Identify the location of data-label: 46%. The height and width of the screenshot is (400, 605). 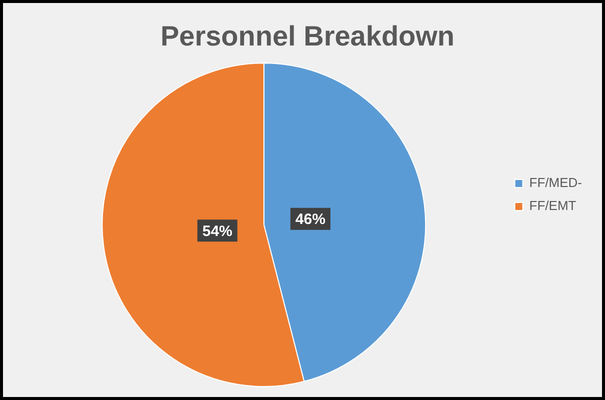
(310, 219).